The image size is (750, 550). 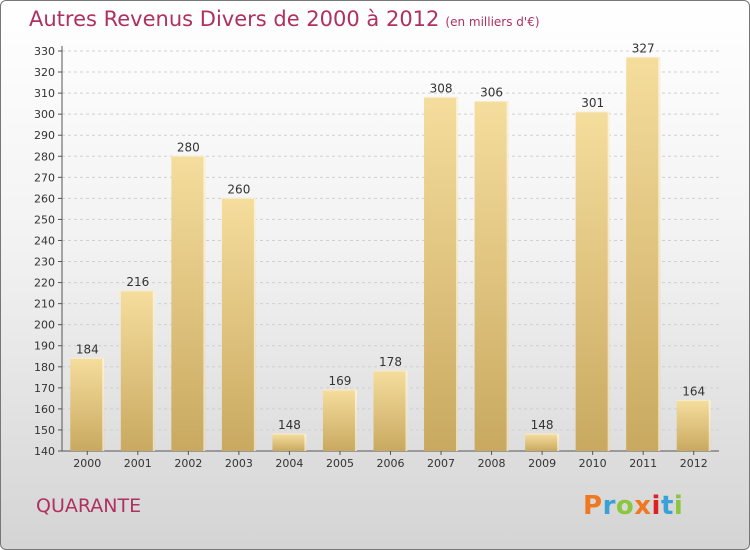 What do you see at coordinates (593, 506) in the screenshot?
I see `logo-letter: P` at bounding box center [593, 506].